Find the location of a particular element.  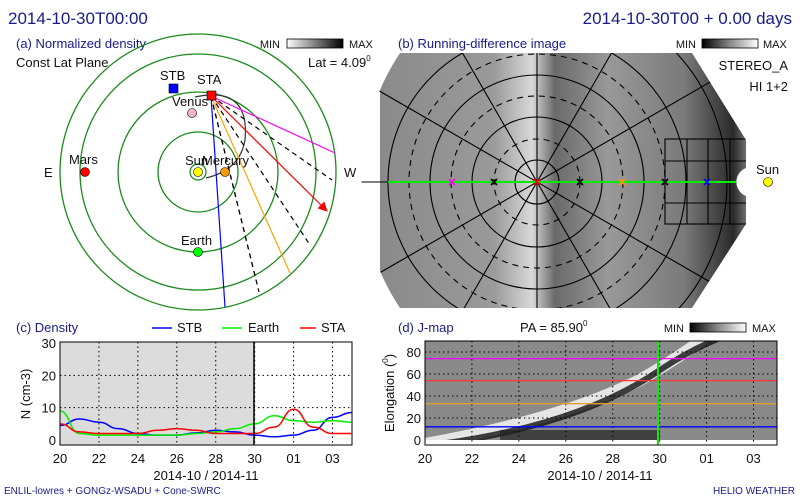

footer-brand: HELIO WEATHER is located at coordinates (754, 491).